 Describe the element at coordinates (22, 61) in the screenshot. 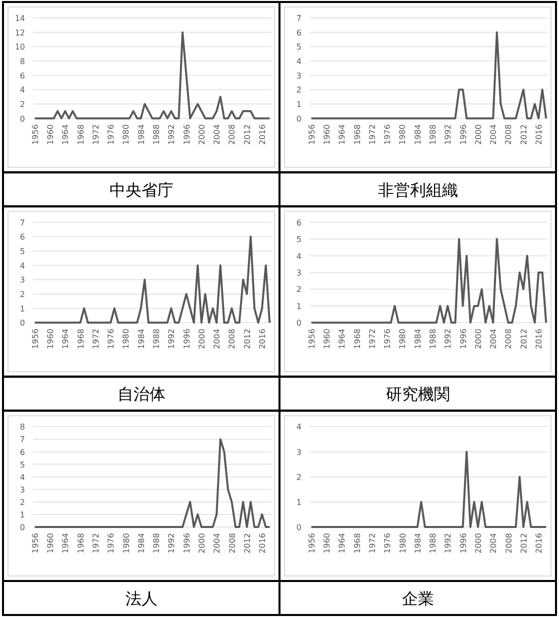

I see `y-tick-label: 8` at that location.